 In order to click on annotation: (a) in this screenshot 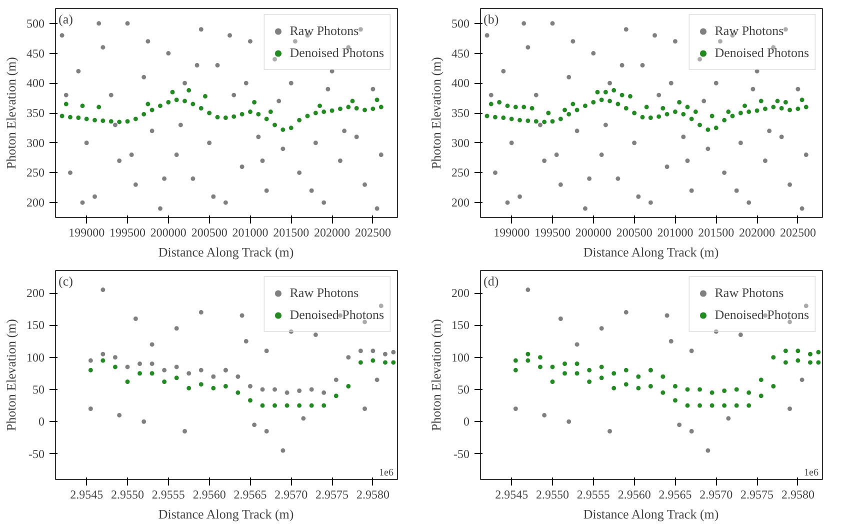, I will do `click(65, 19)`.